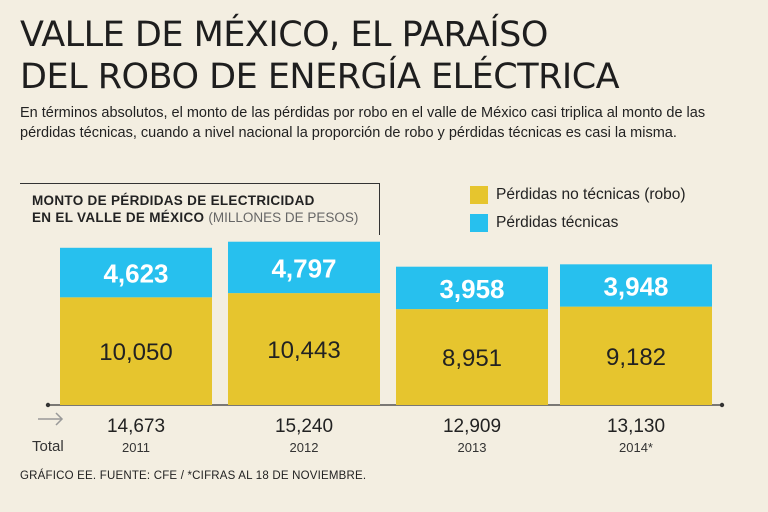  I want to click on bar-label-robo-0: 10,050, so click(135, 352).